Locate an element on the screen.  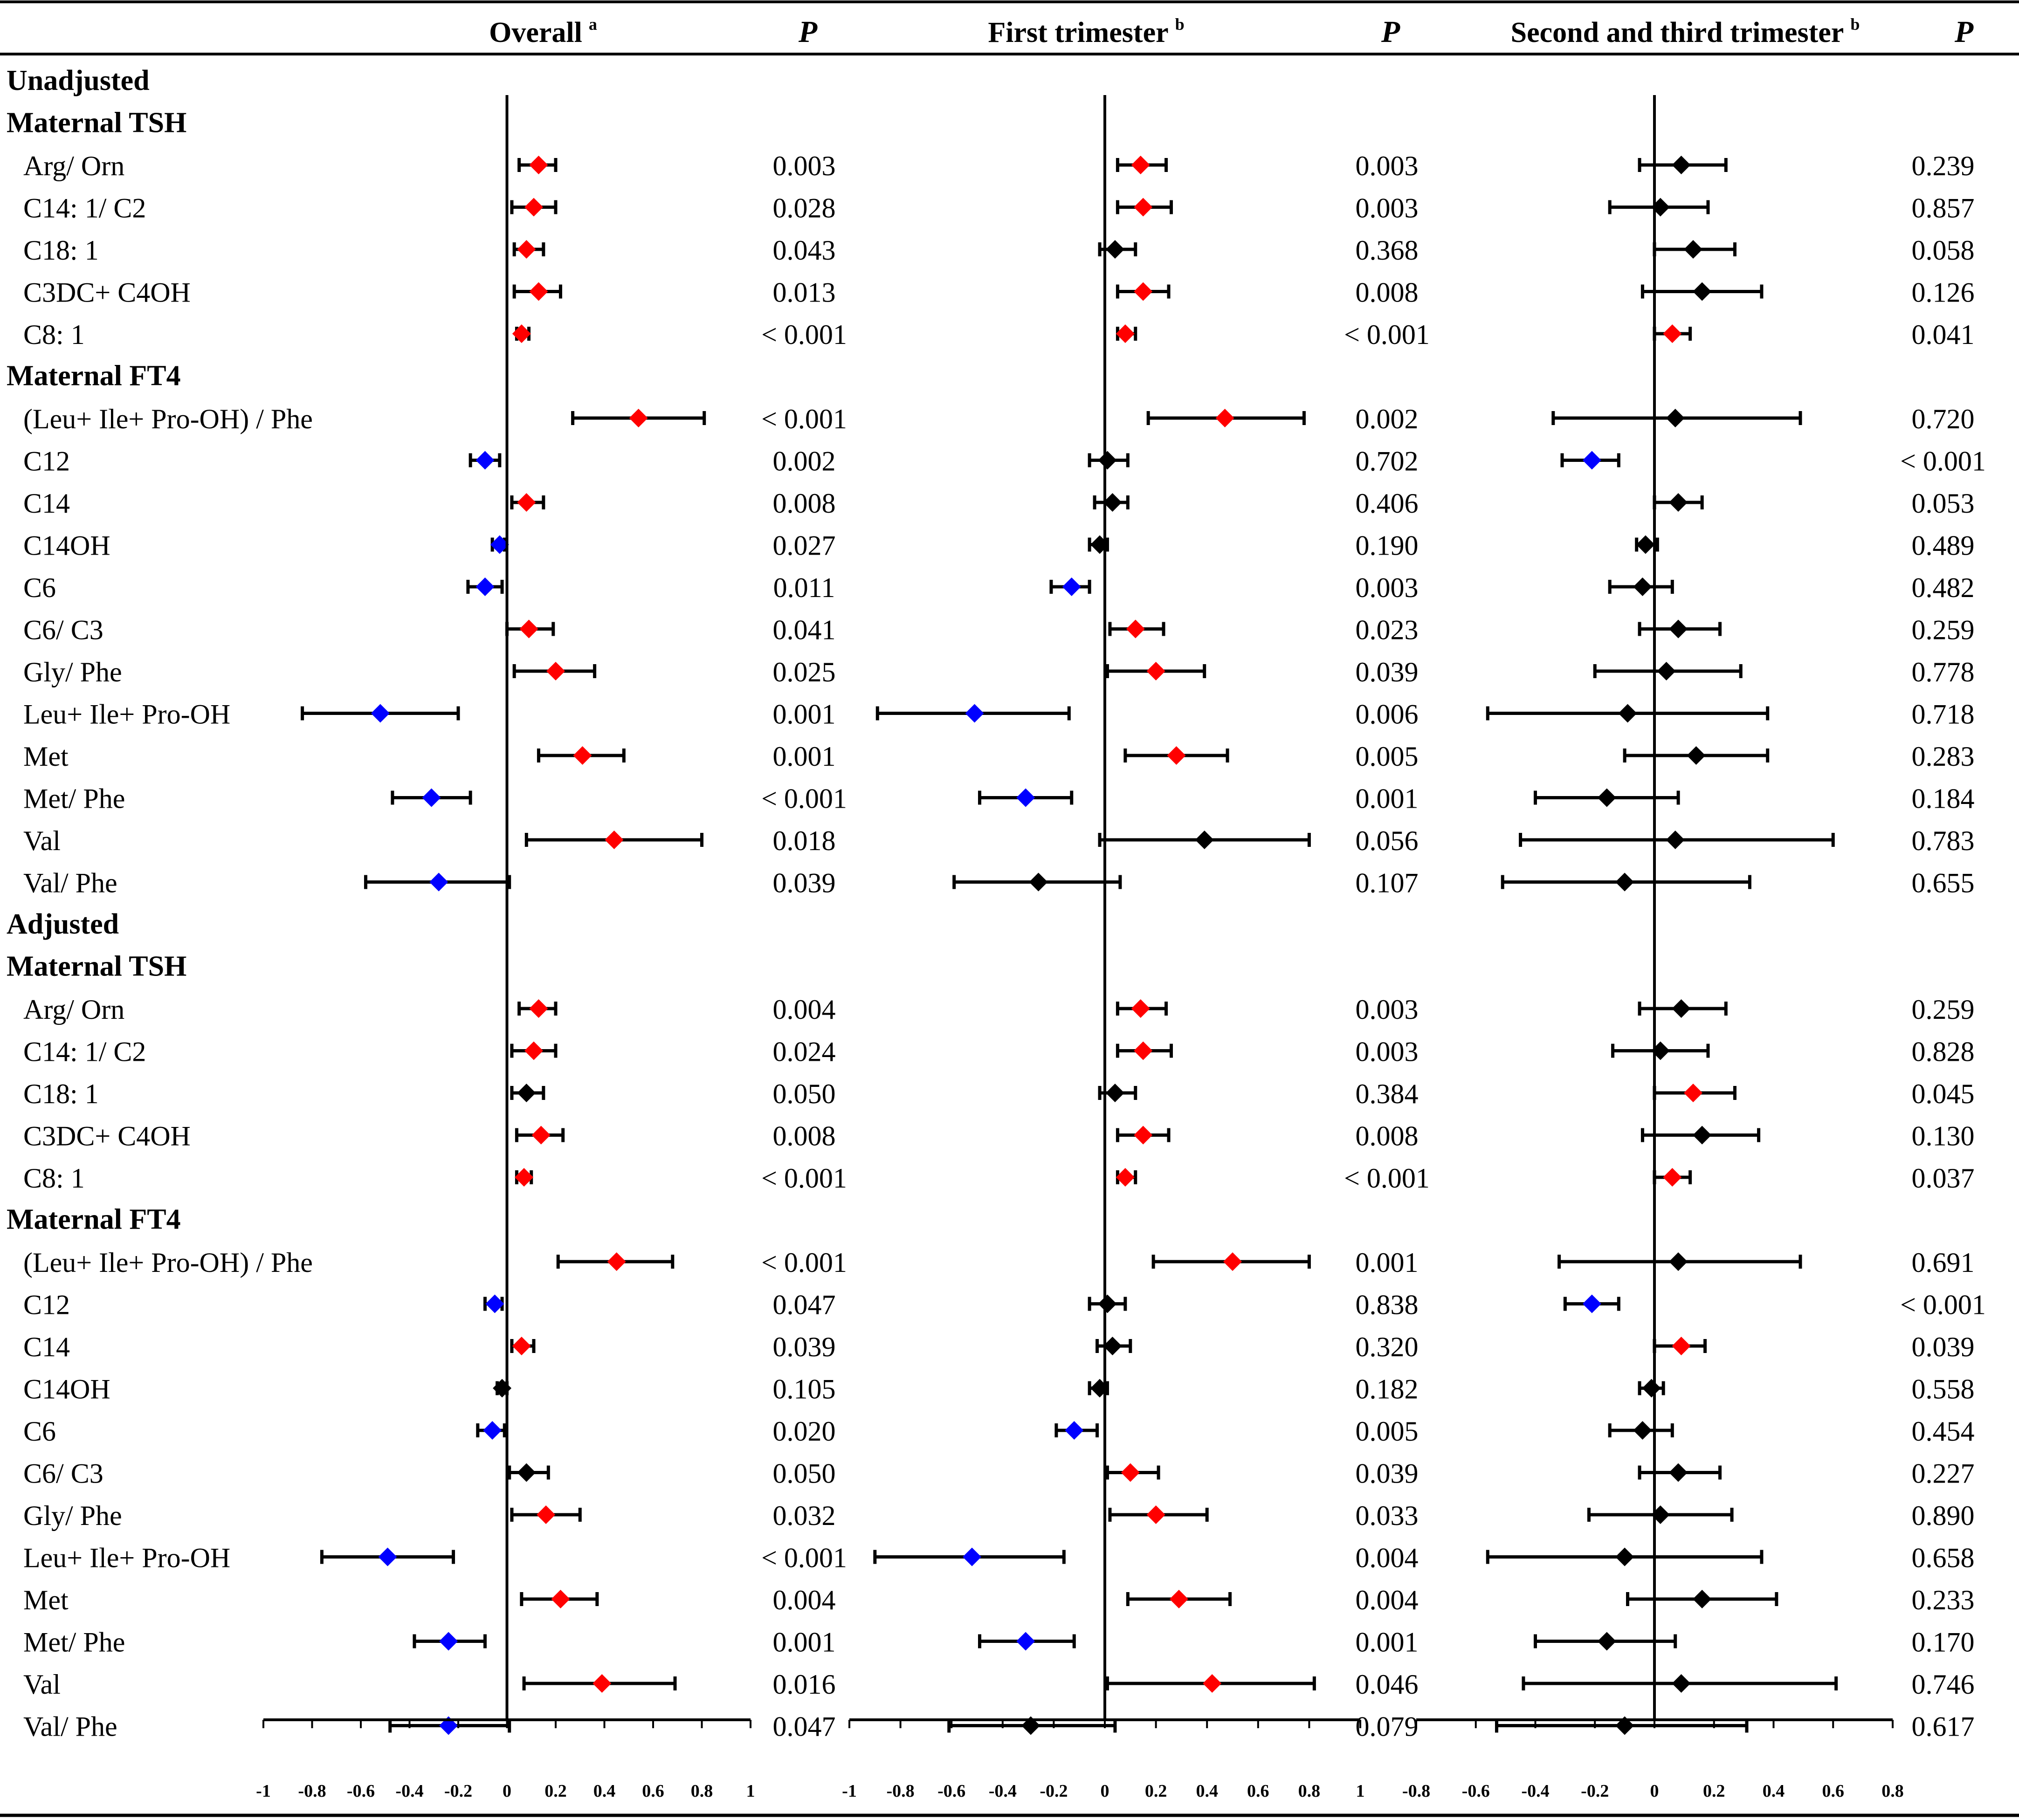
p-header-overall: P is located at coordinates (808, 32).